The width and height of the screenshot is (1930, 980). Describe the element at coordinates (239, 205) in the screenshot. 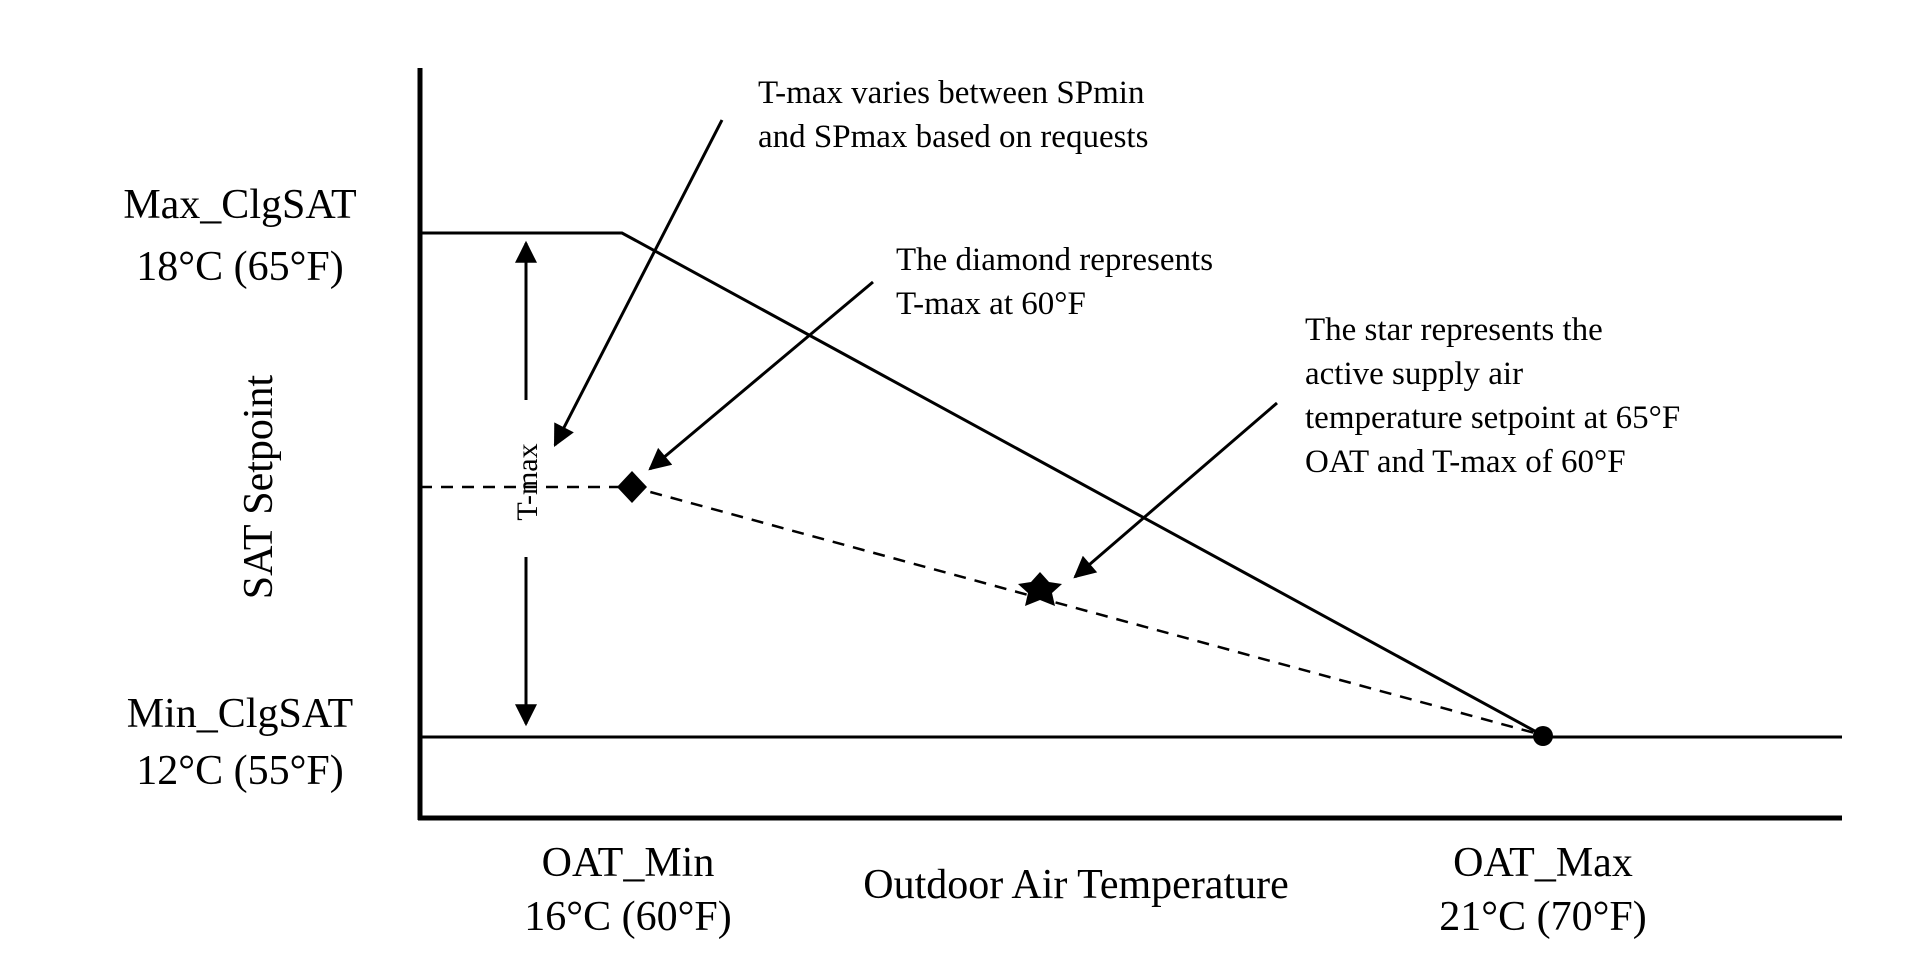

I see `max-clgsat-label: Max_ClgSAT` at that location.